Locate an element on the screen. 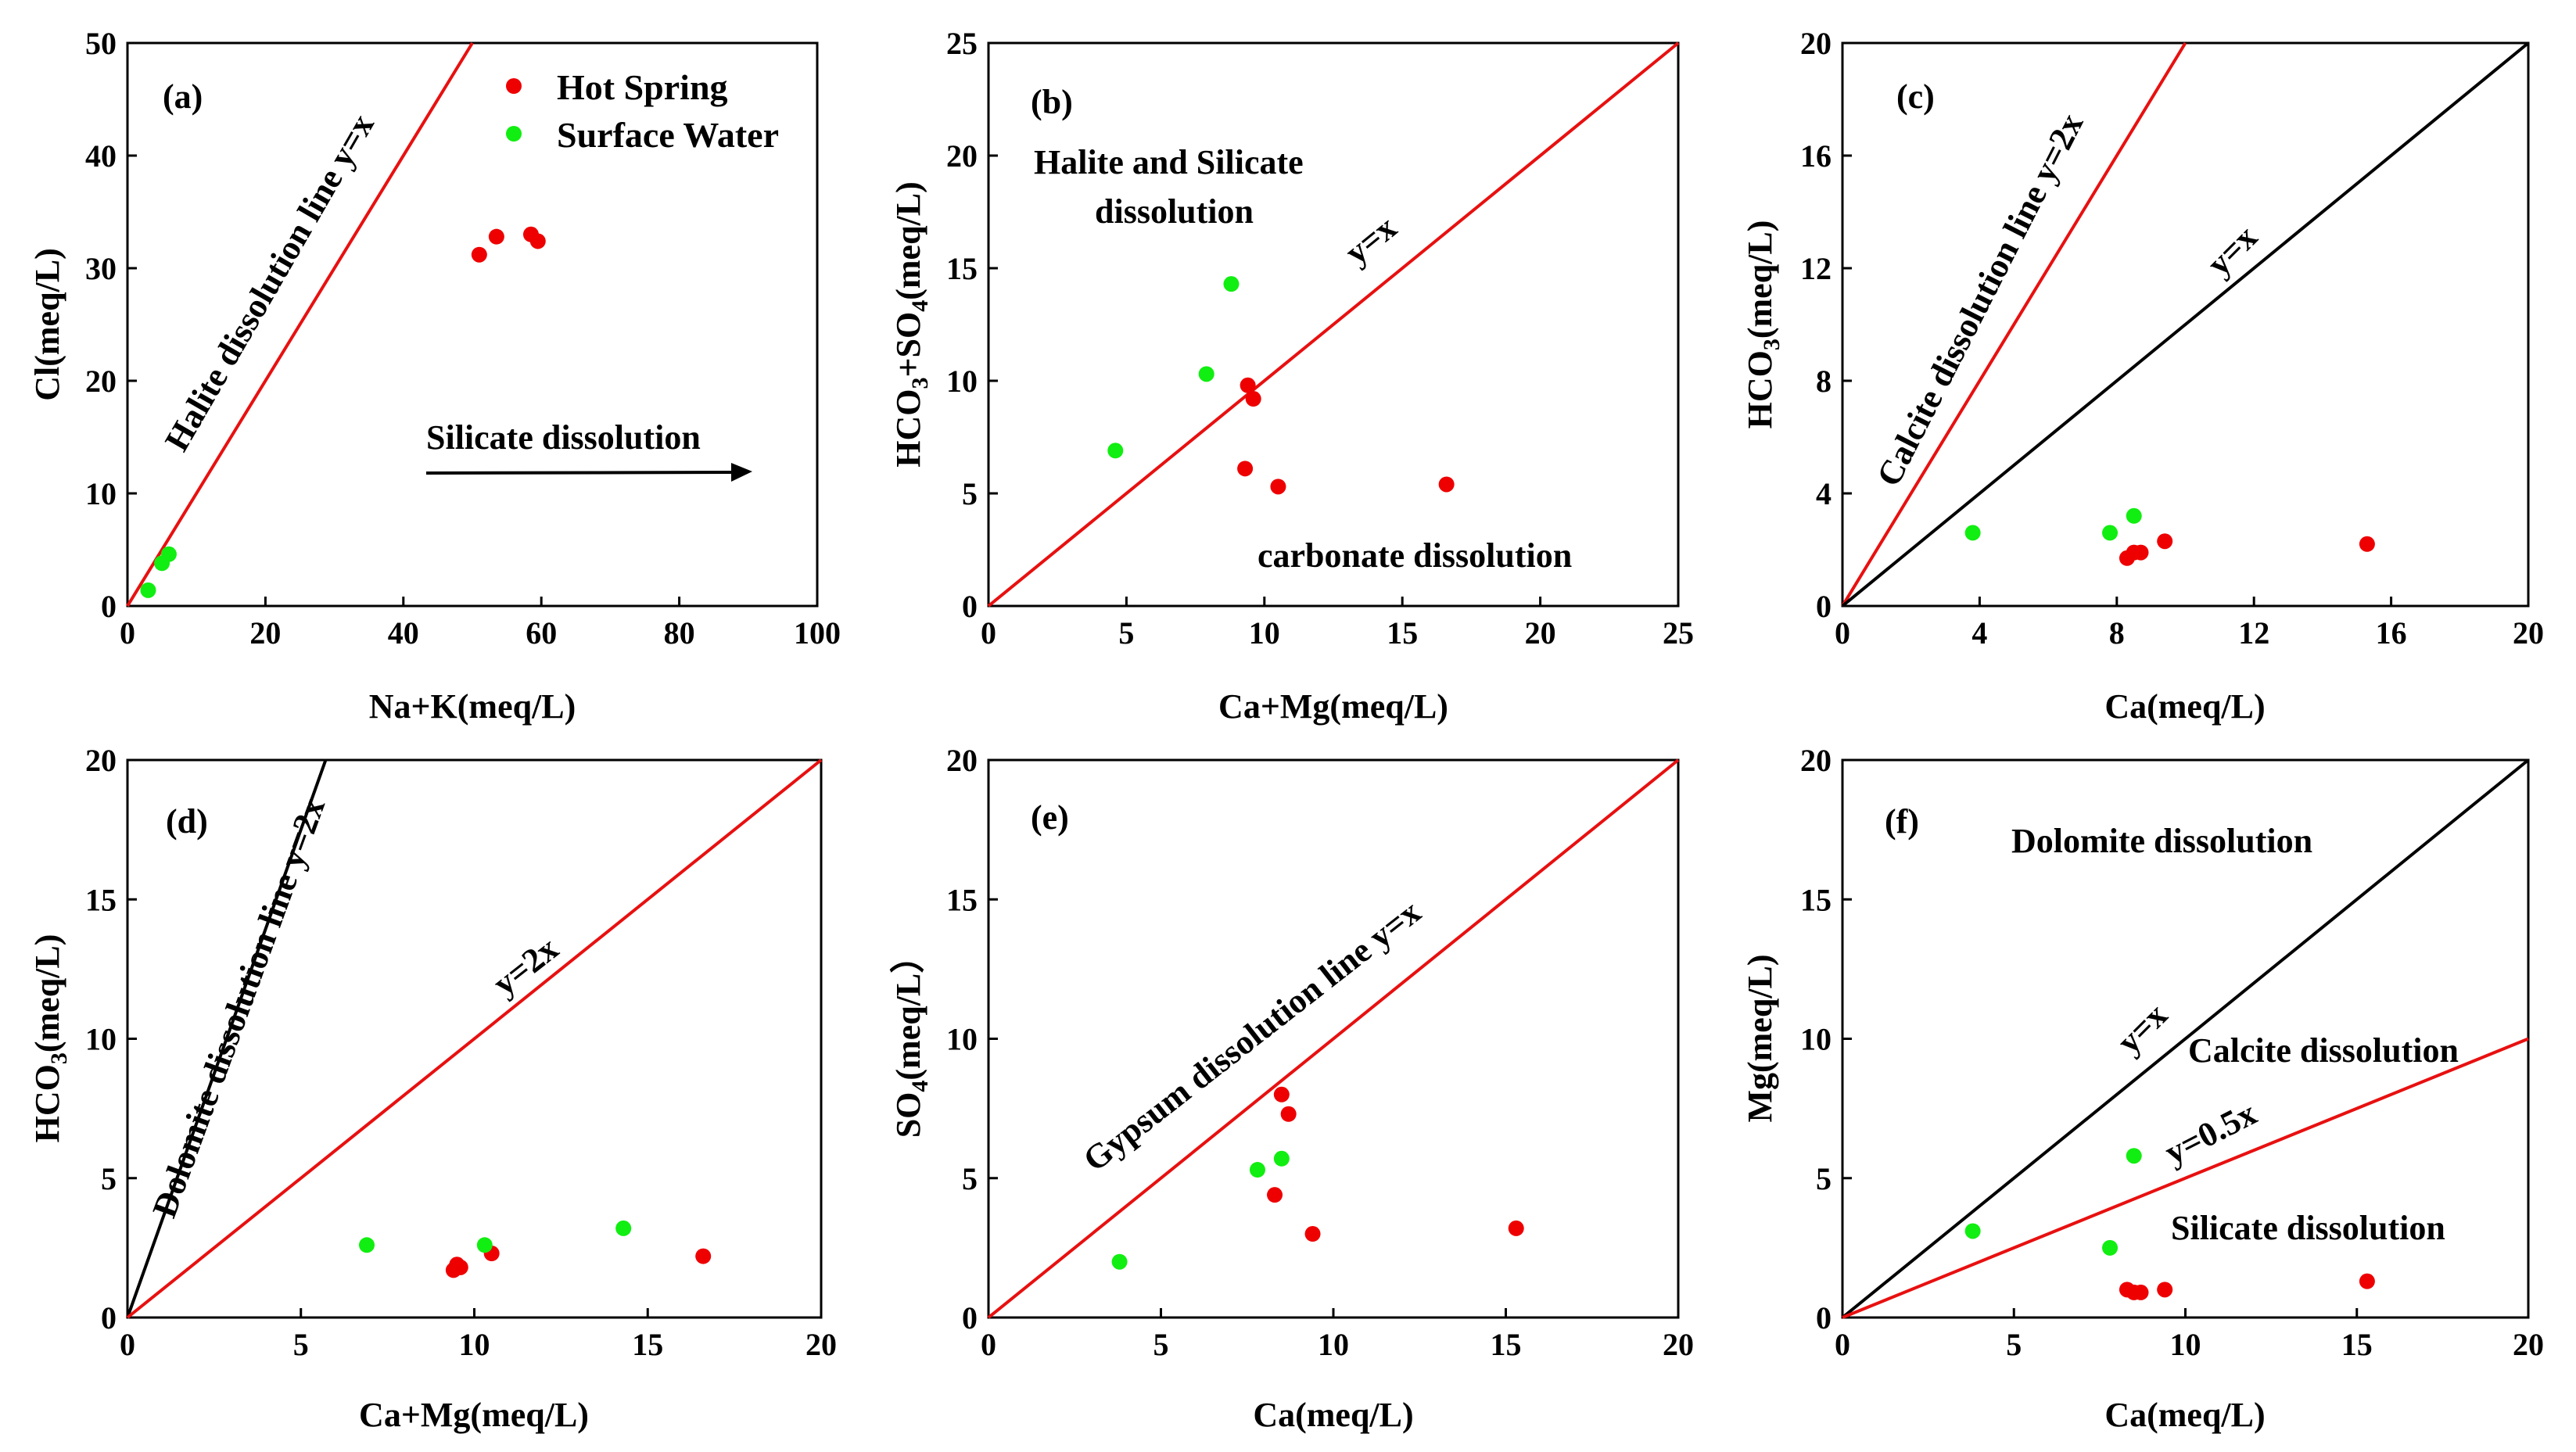 The width and height of the screenshot is (2576, 1452). x-axis-label-f: Ca(meq/L) is located at coordinates (2184, 1415).